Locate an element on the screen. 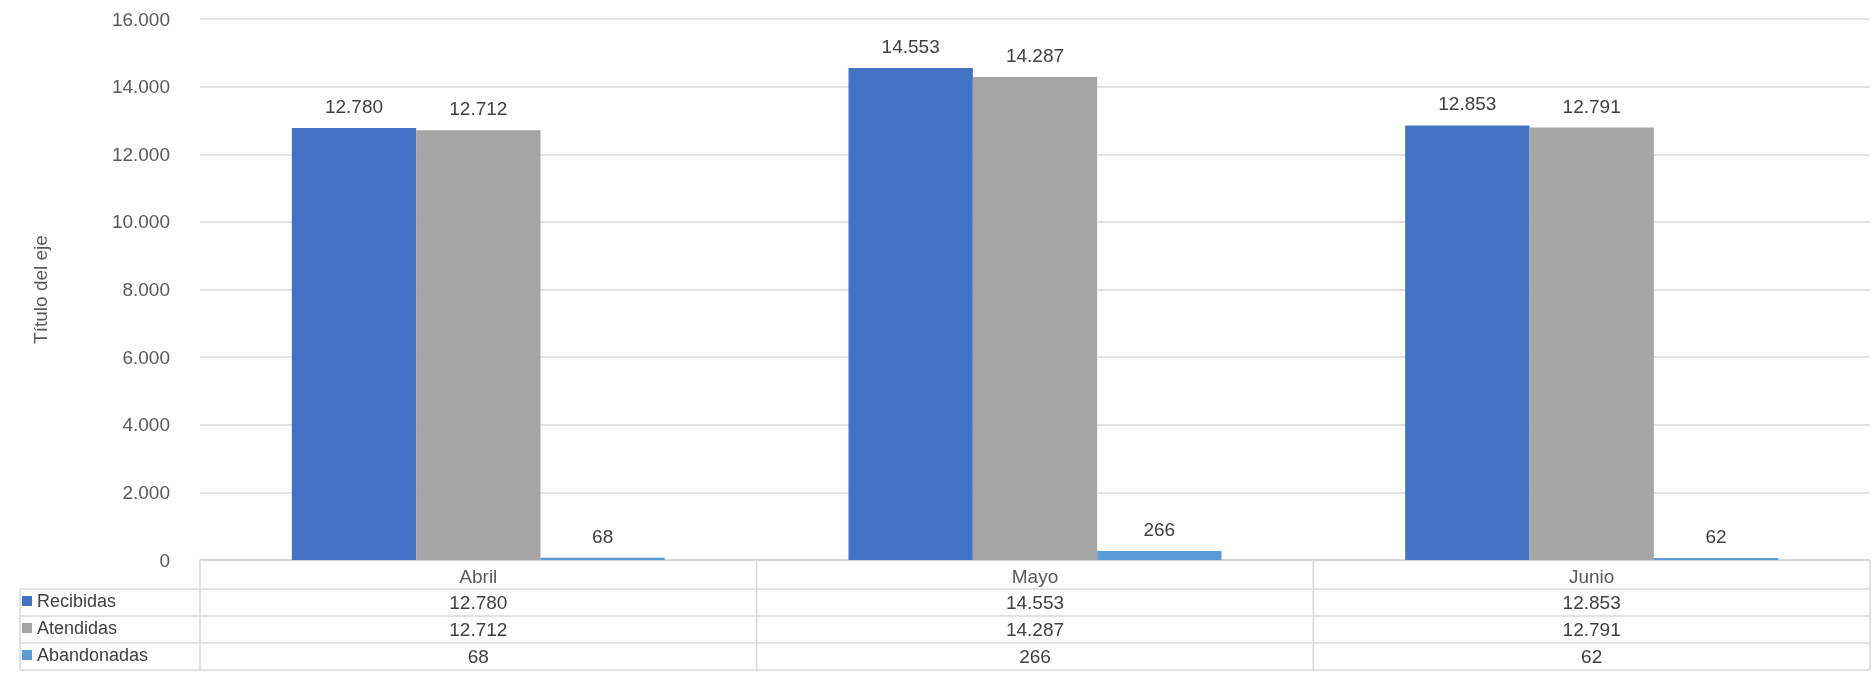 The width and height of the screenshot is (1872, 699). y-tick-label: 2.000 is located at coordinates (146, 492).